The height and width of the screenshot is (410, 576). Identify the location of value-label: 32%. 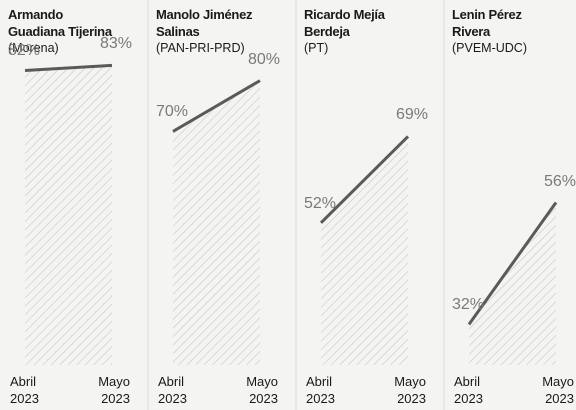
(468, 305).